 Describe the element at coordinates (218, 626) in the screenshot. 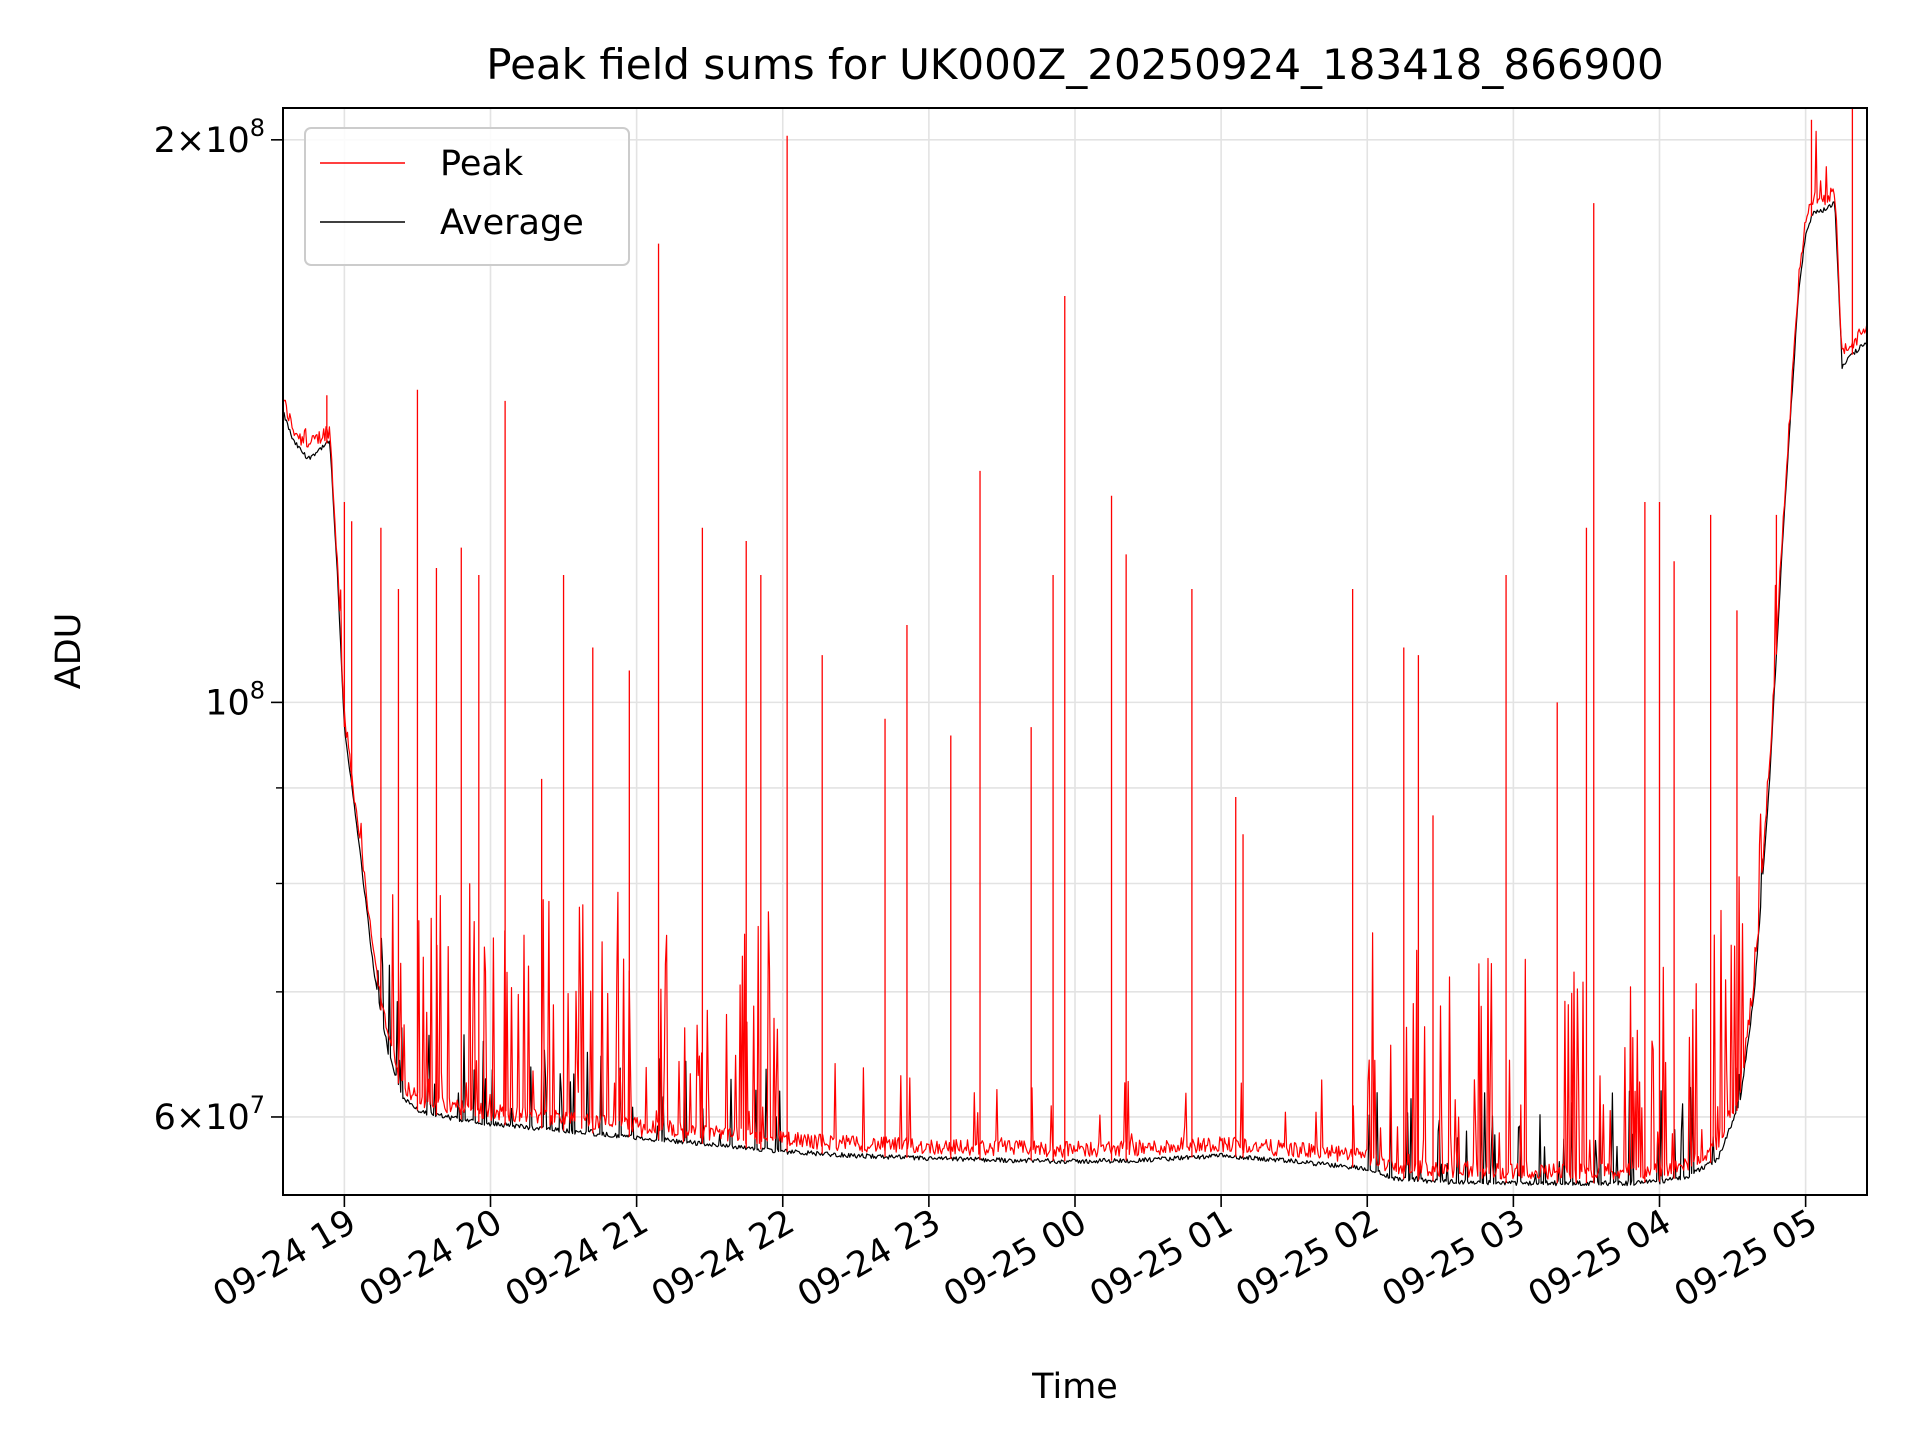

I see `y-axis: 6×107 108 2×108` at that location.